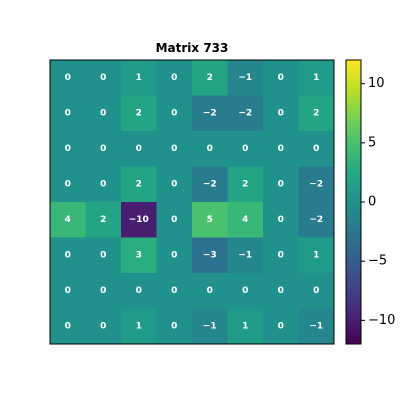  Describe the element at coordinates (372, 202) in the screenshot. I see `colorbar-tick-label: 0` at that location.